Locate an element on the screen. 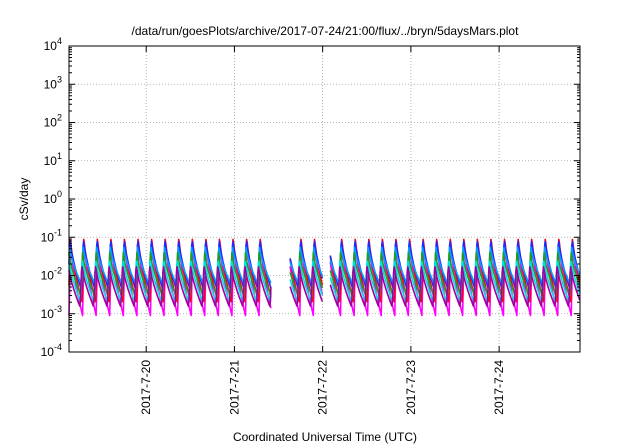 The height and width of the screenshot is (448, 640). y-tick-label-exponent: -3 is located at coordinates (58, 309).